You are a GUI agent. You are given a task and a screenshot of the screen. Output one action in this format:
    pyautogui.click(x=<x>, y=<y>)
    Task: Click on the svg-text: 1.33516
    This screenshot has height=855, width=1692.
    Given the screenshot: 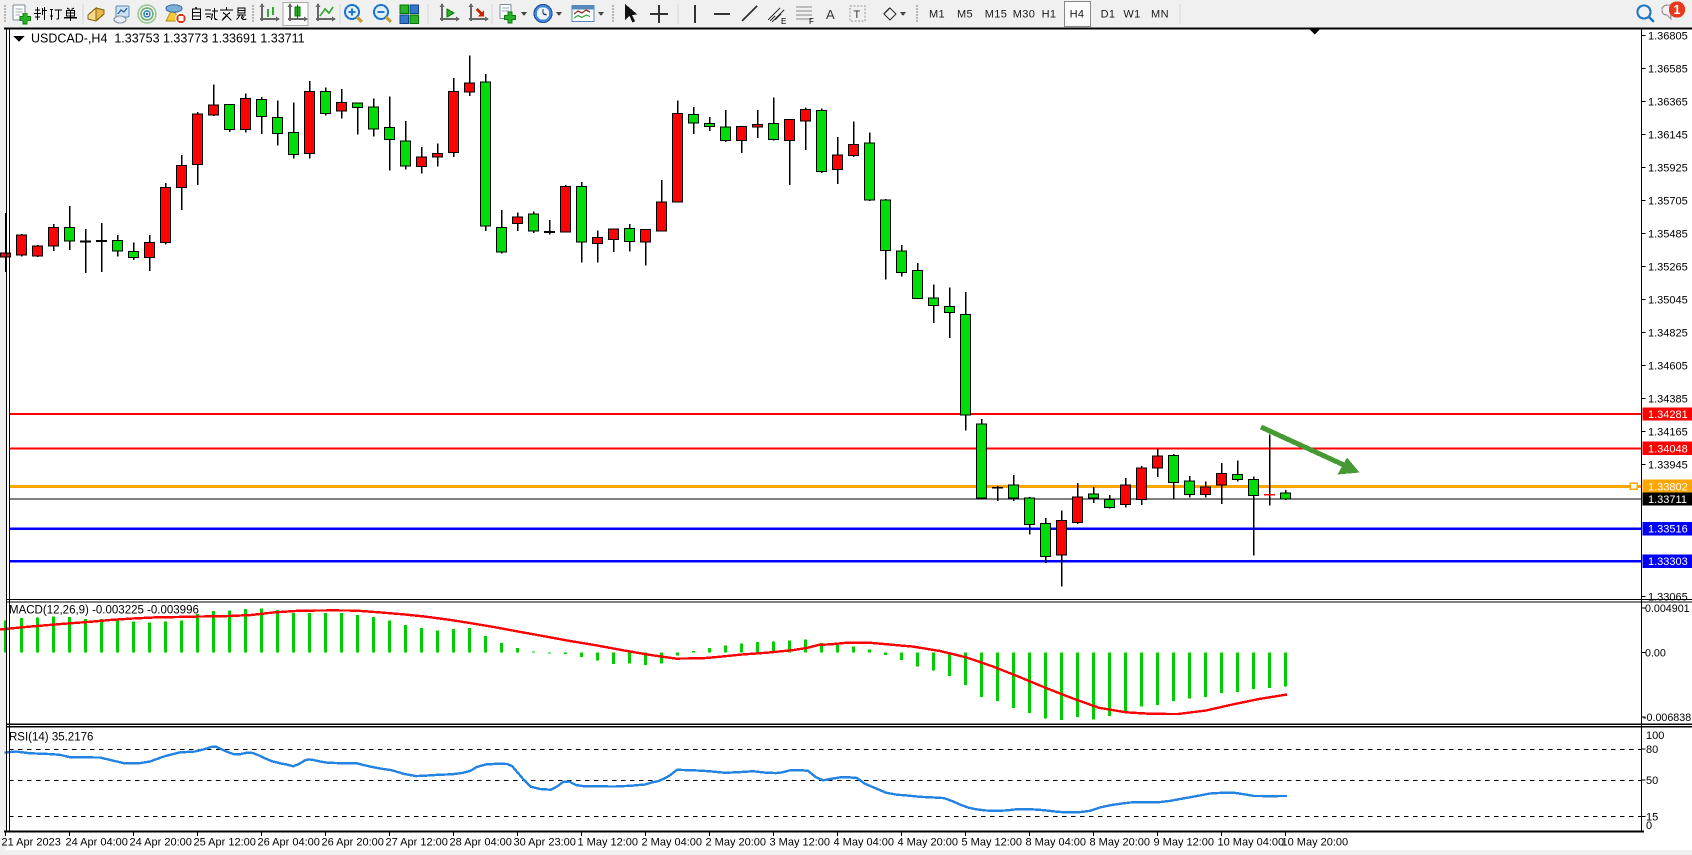 What is the action you would take?
    pyautogui.click(x=1668, y=530)
    